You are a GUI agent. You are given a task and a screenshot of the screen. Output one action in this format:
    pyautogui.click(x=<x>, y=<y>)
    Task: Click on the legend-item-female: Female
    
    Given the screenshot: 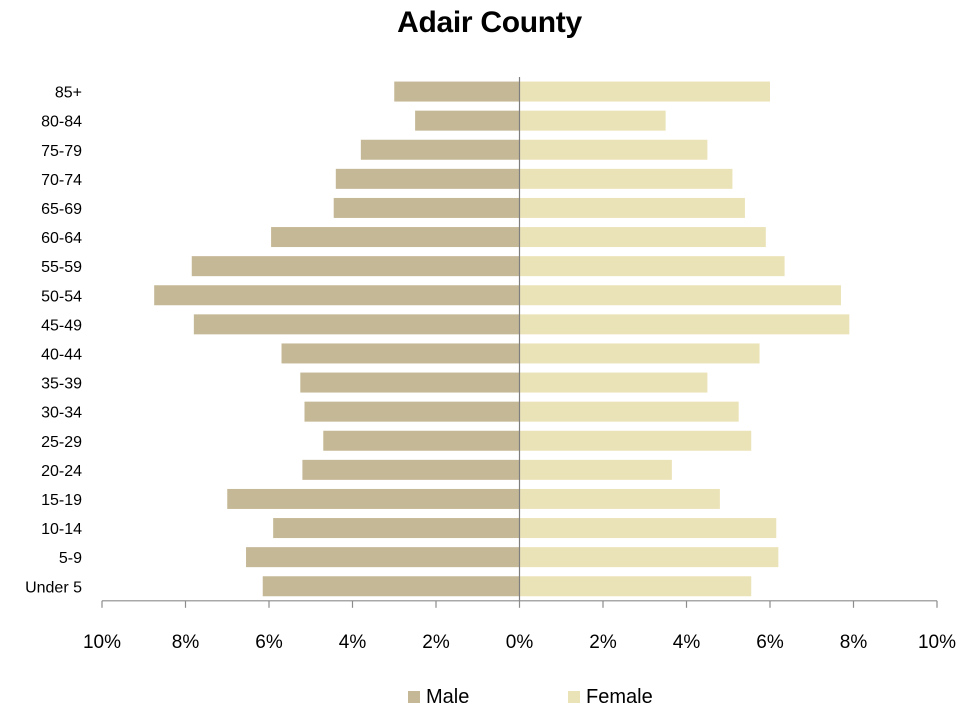 What is the action you would take?
    pyautogui.click(x=610, y=697)
    